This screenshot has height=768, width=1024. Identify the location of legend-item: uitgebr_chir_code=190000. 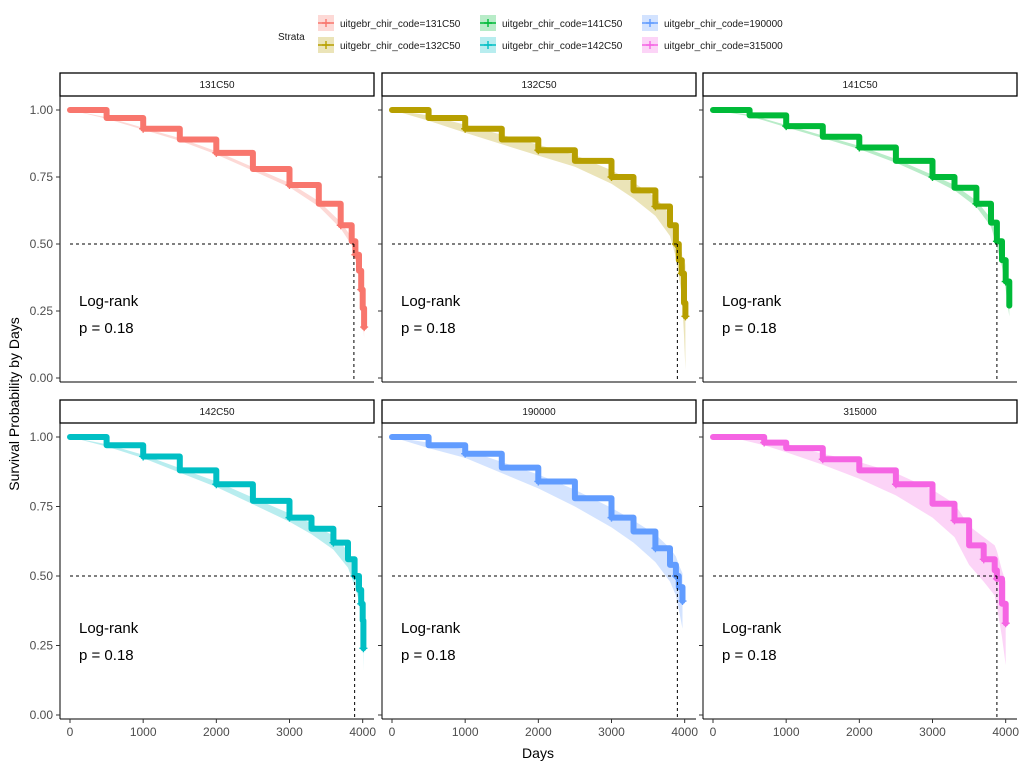
(712, 23).